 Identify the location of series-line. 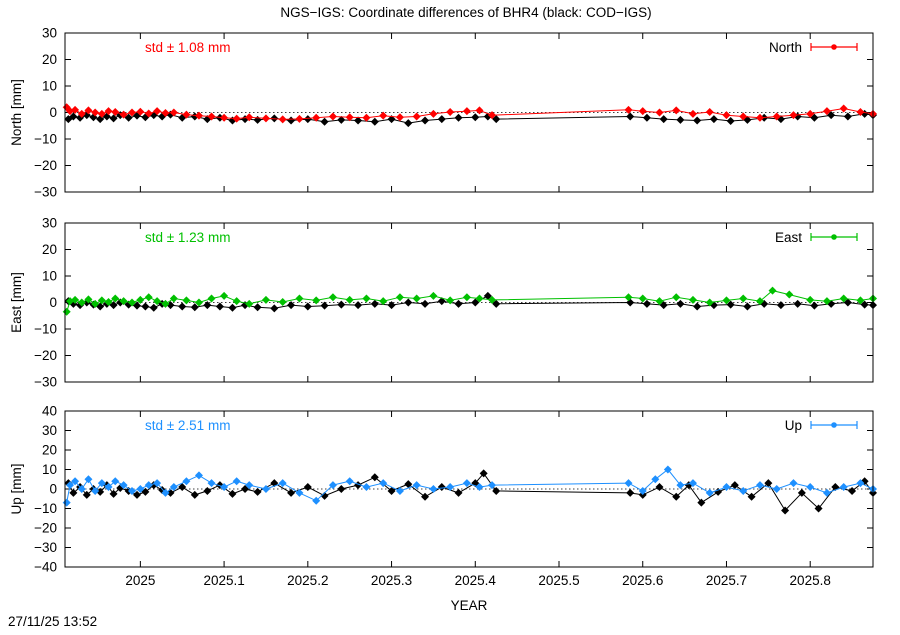
(470, 492).